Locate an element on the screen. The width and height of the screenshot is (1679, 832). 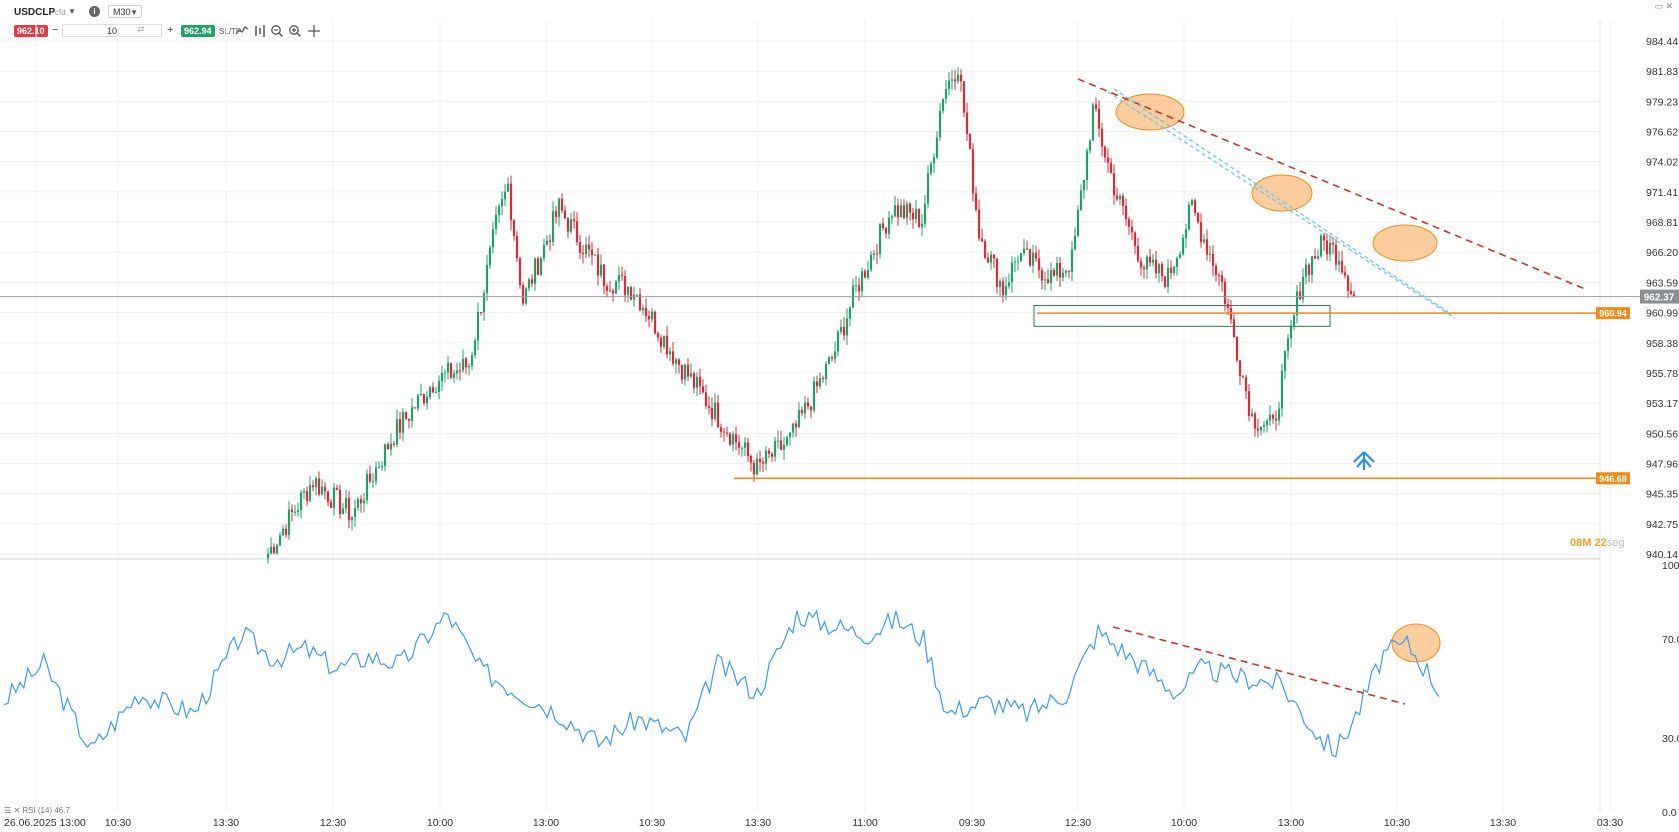
info-icon: i is located at coordinates (94, 11).